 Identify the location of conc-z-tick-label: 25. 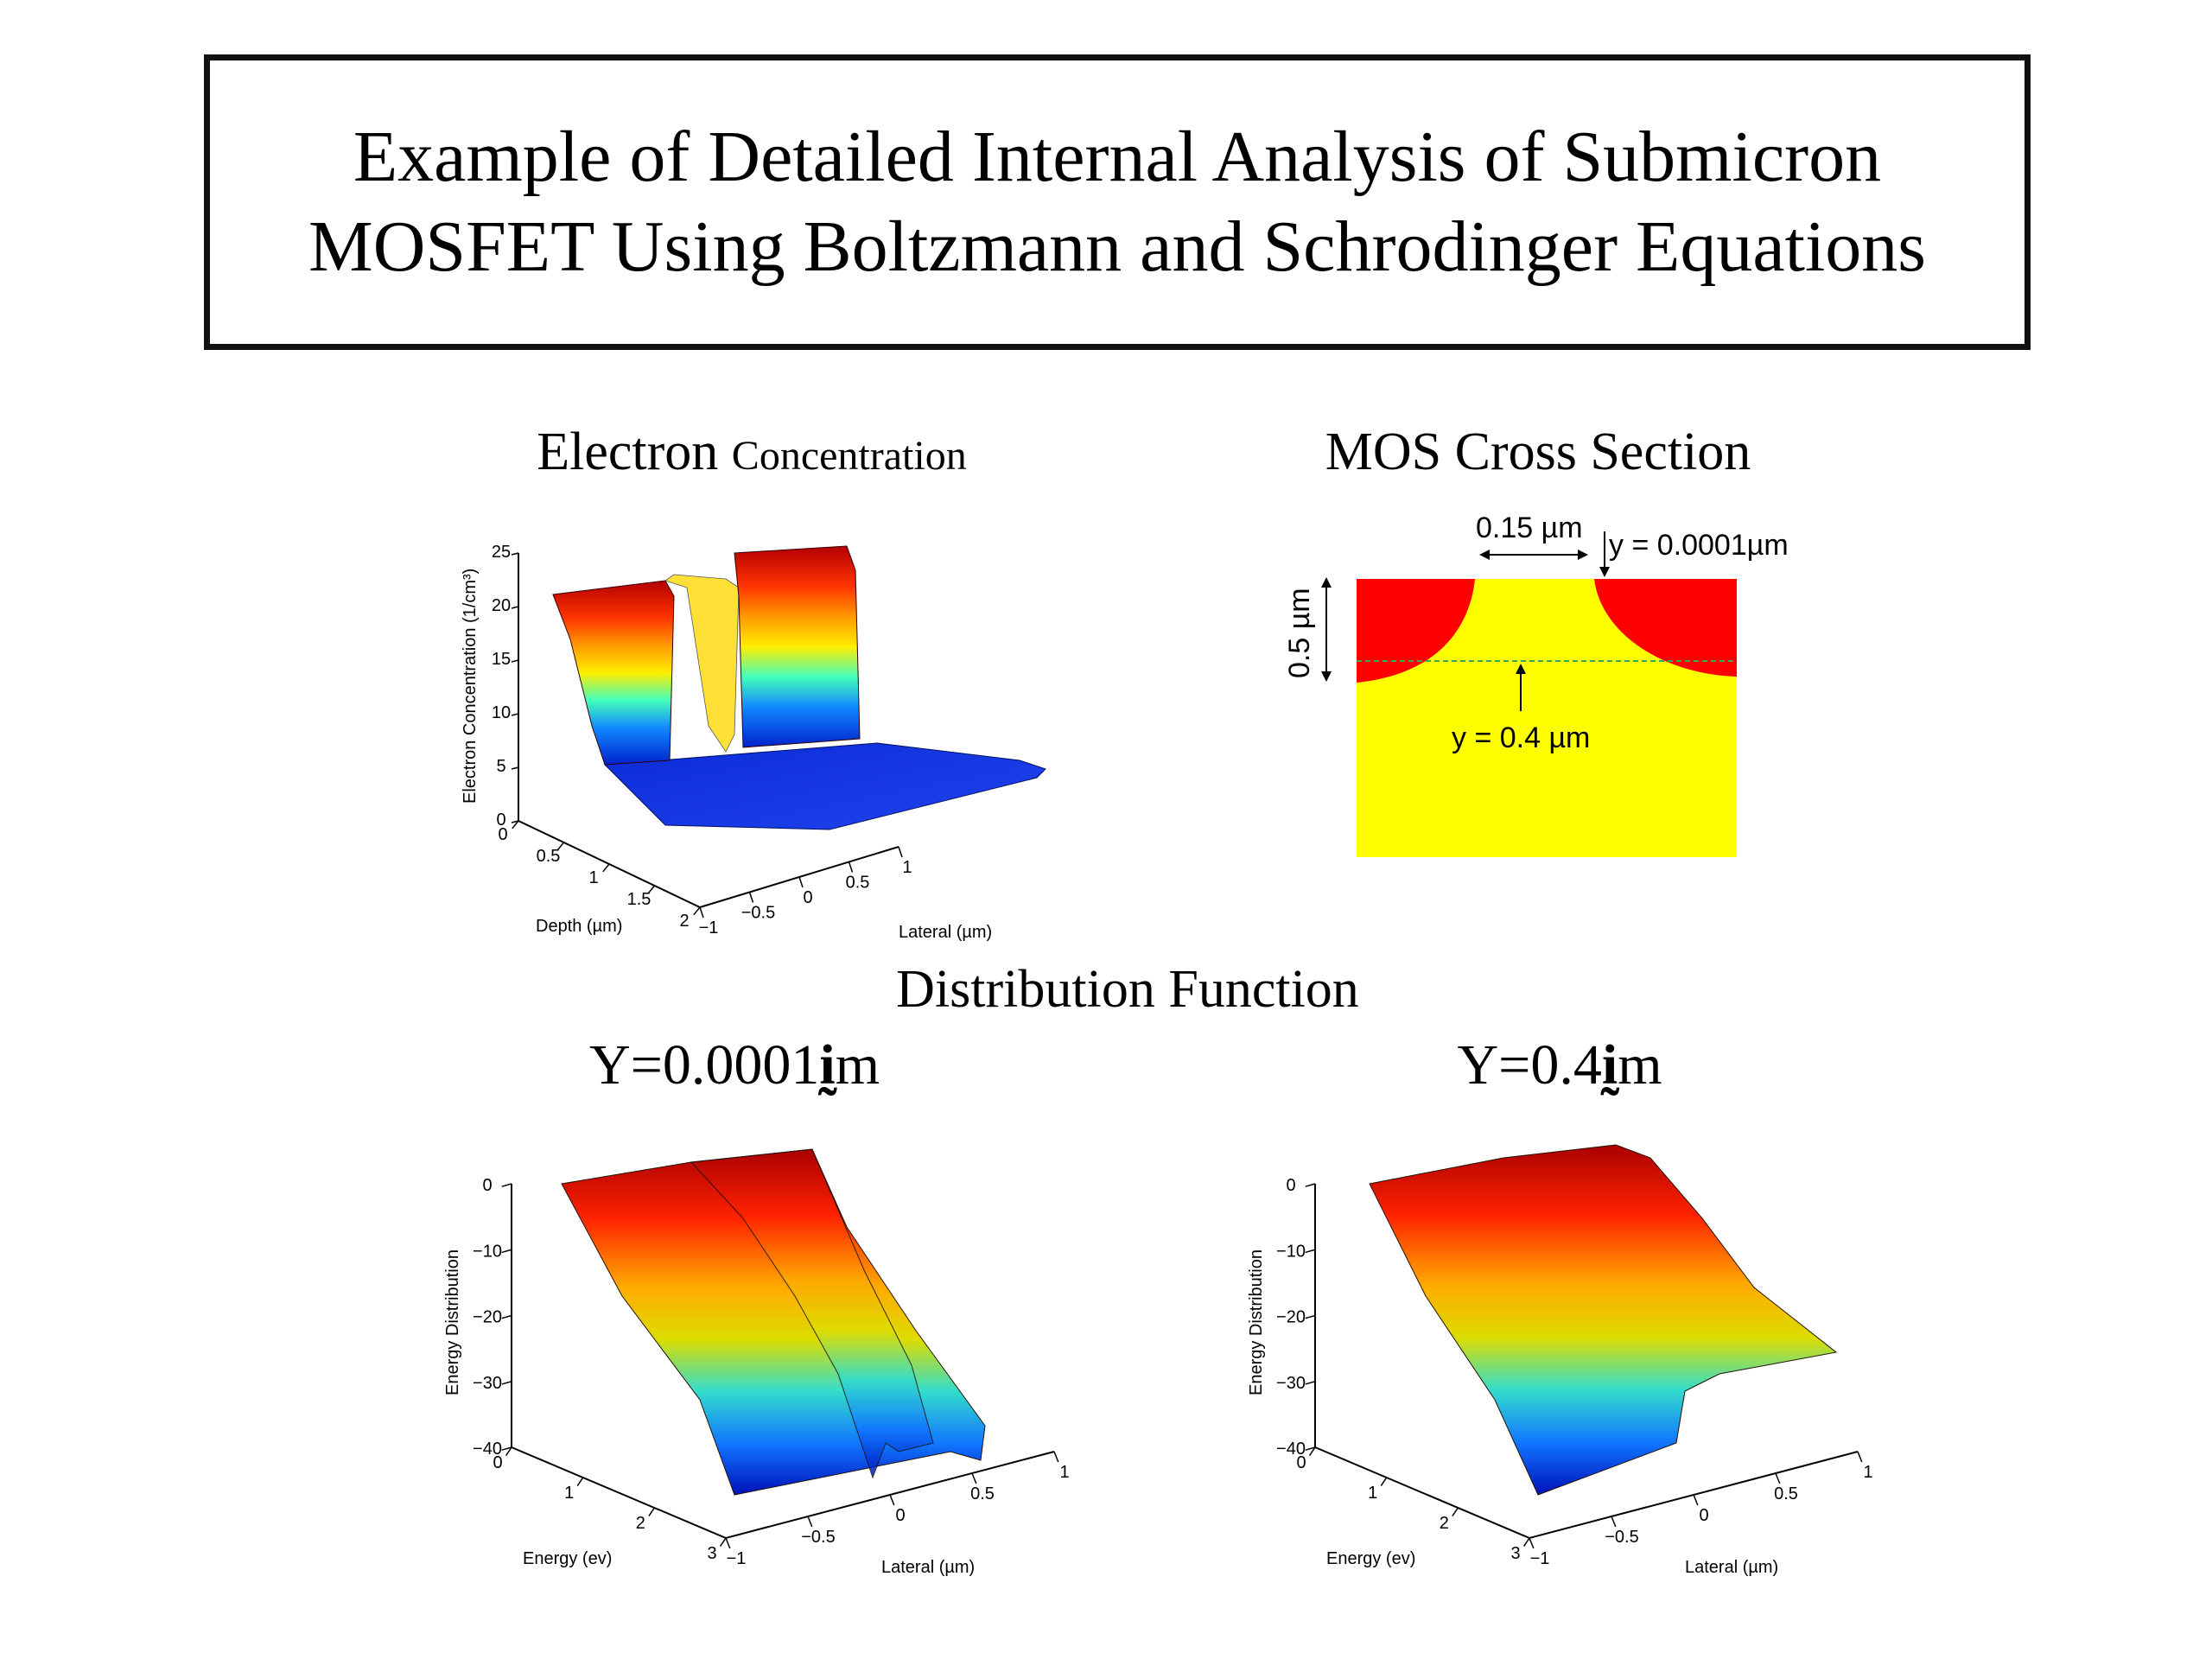
(502, 552).